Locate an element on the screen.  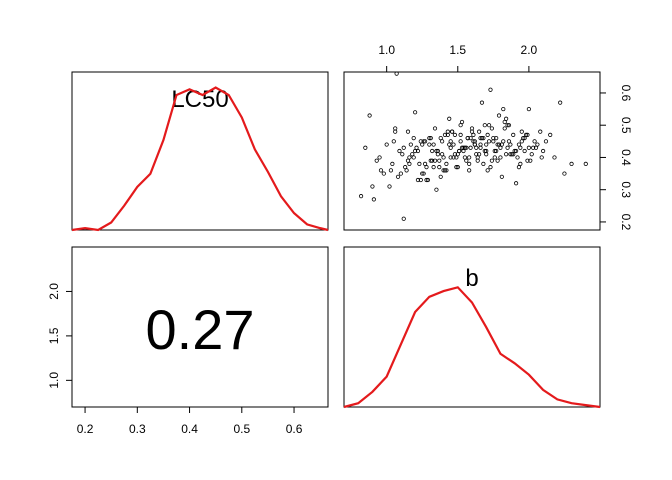
panel-b-diagonal is located at coordinates (472, 327).